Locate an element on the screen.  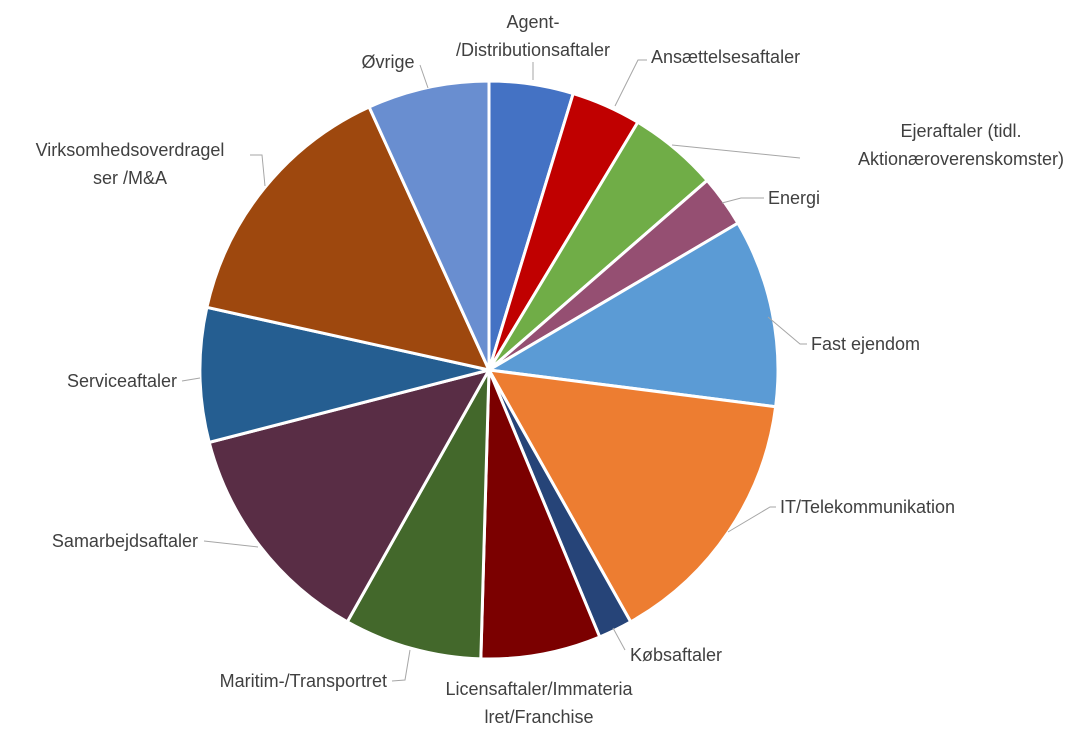
slice-label: Øvrige is located at coordinates (388, 62).